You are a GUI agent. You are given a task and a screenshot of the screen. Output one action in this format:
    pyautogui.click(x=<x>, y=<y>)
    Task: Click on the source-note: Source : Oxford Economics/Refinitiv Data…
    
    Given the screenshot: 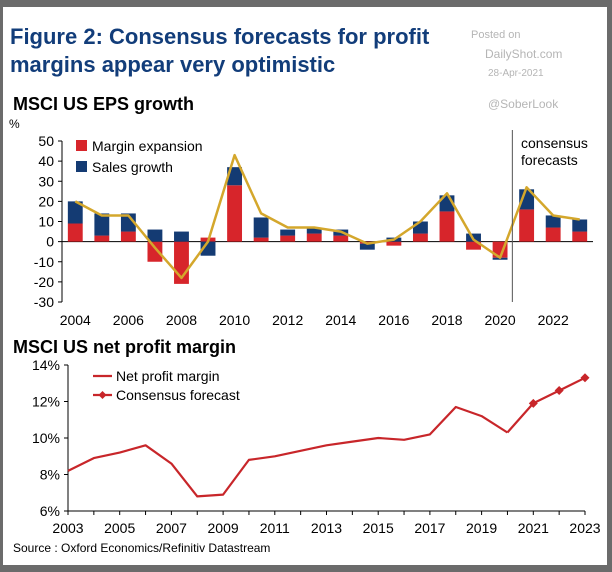 What is the action you would take?
    pyautogui.click(x=142, y=548)
    